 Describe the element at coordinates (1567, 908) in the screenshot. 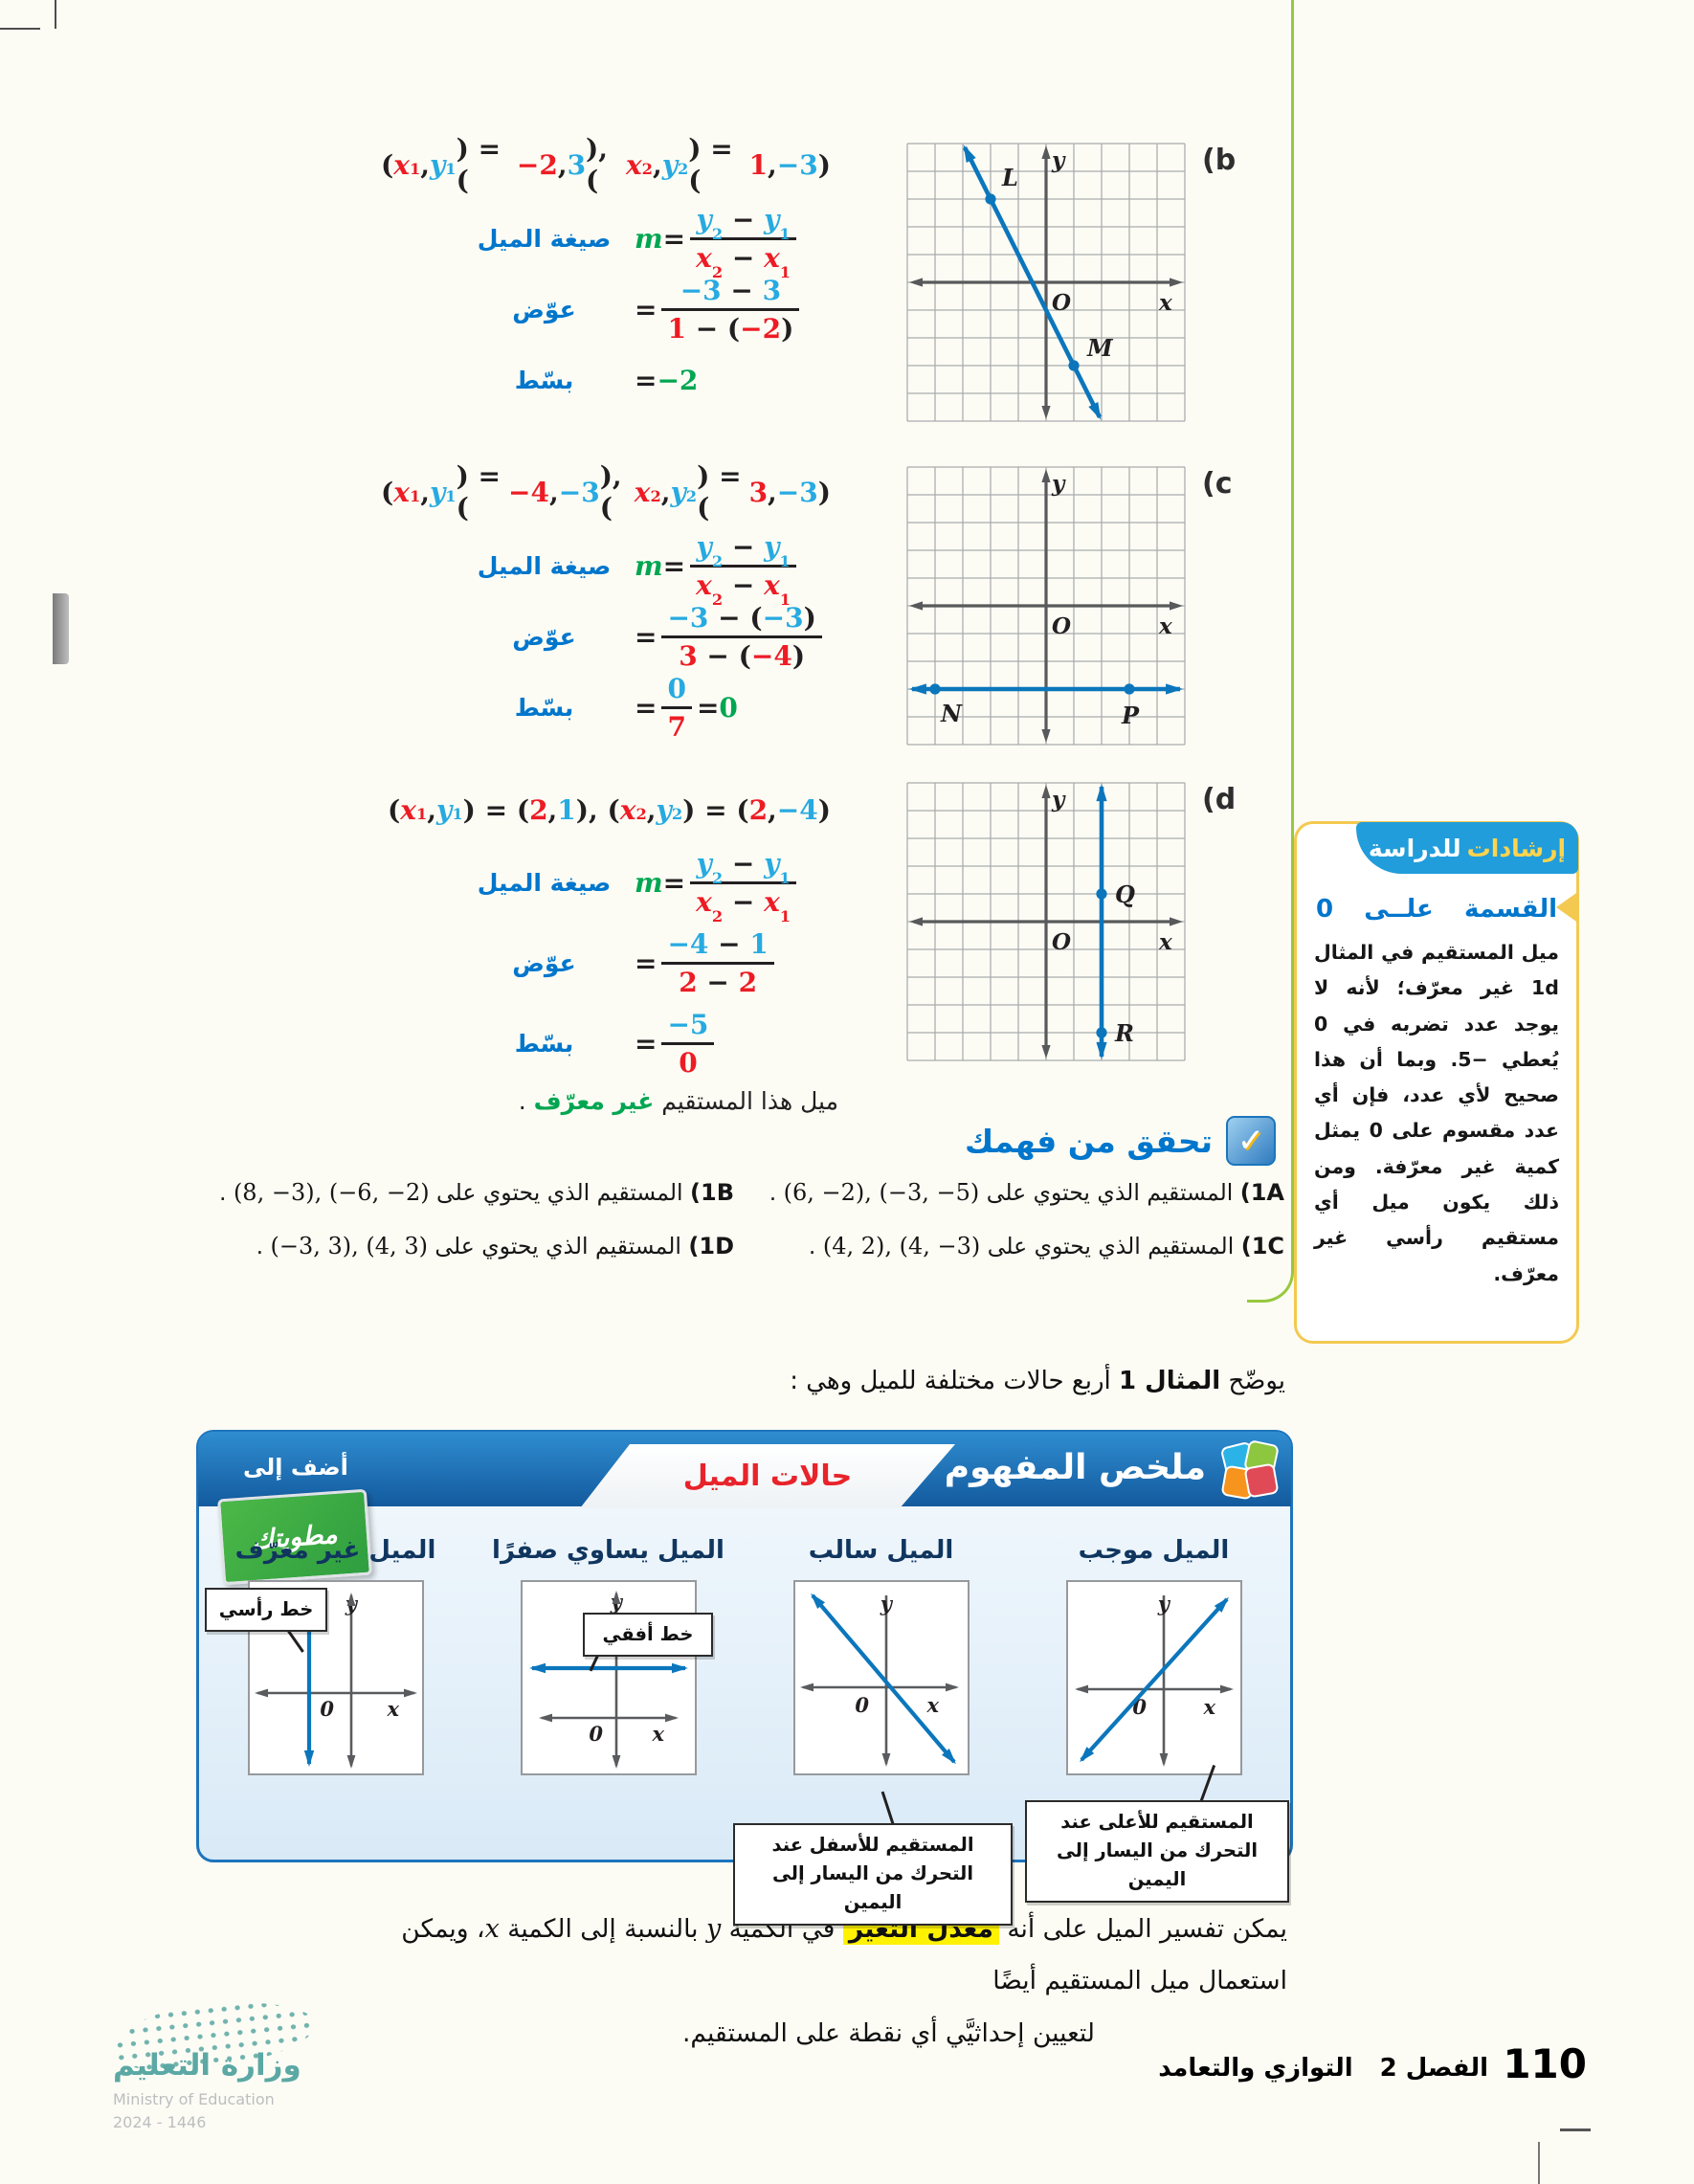

I see `study-tip-pointer-icon` at that location.